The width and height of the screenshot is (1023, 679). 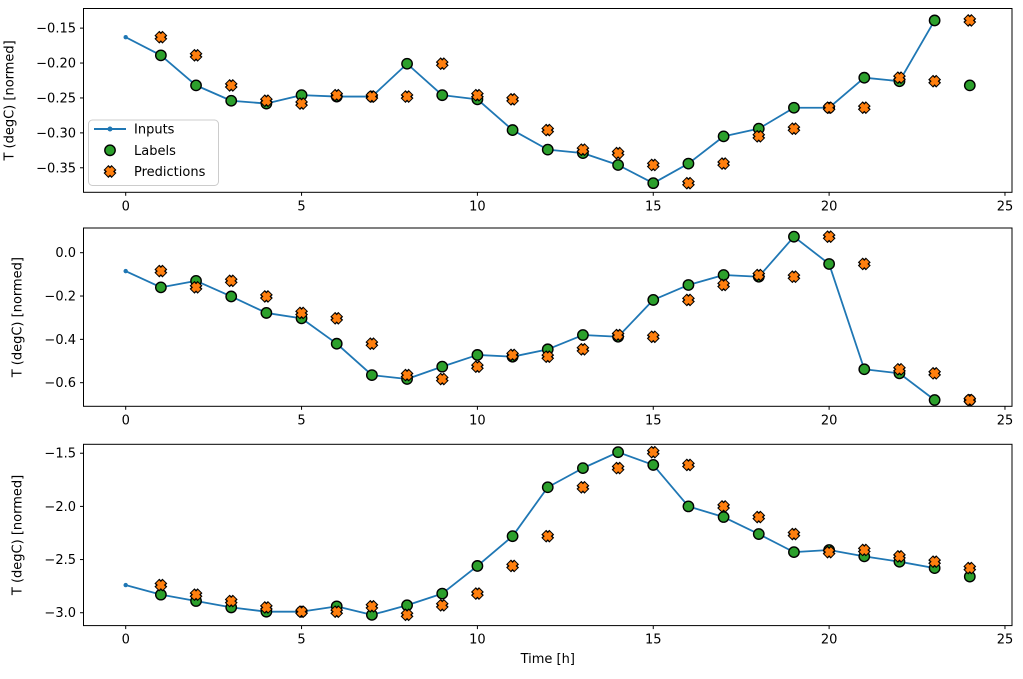 What do you see at coordinates (110, 129) in the screenshot?
I see `legend-dot-sample` at bounding box center [110, 129].